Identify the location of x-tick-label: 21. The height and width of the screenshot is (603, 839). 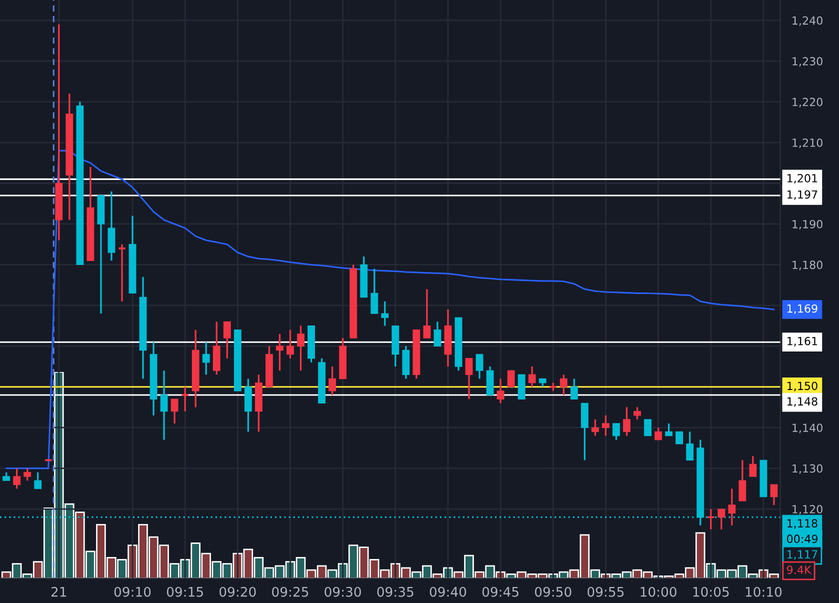
(58, 591).